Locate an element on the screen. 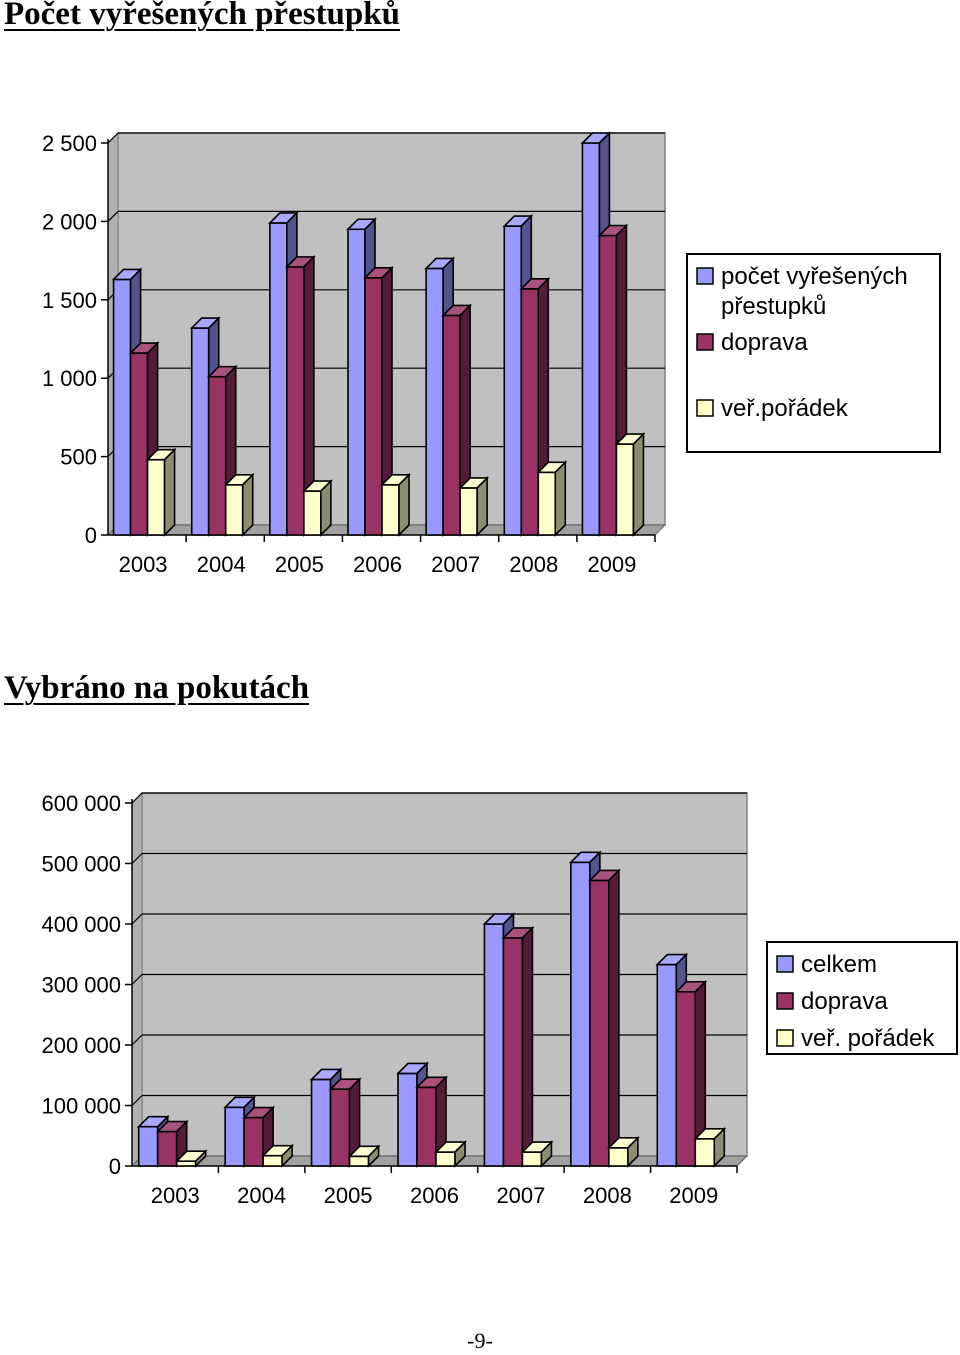 The height and width of the screenshot is (1355, 960). x-tick-label: 2008 is located at coordinates (533, 564).